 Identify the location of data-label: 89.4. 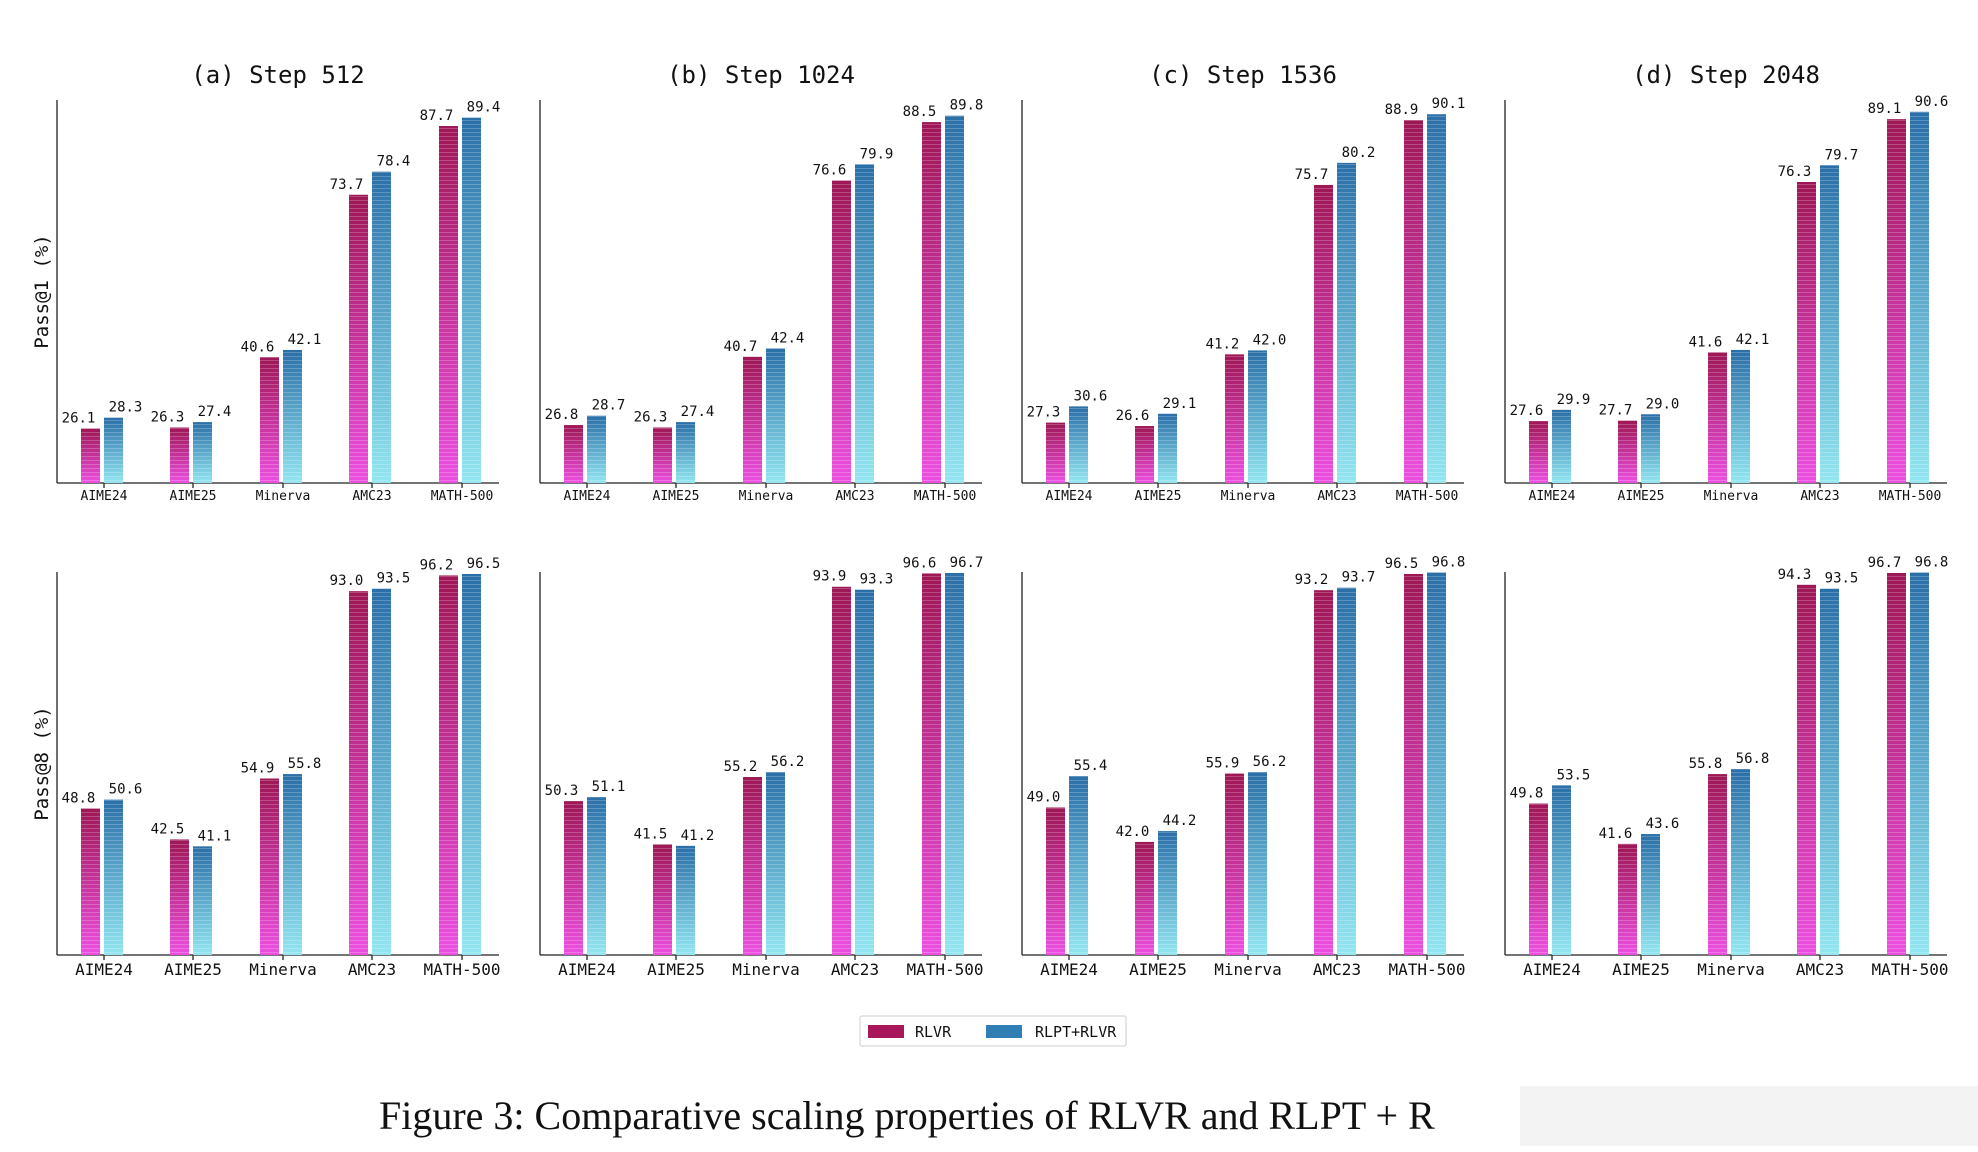
(484, 108).